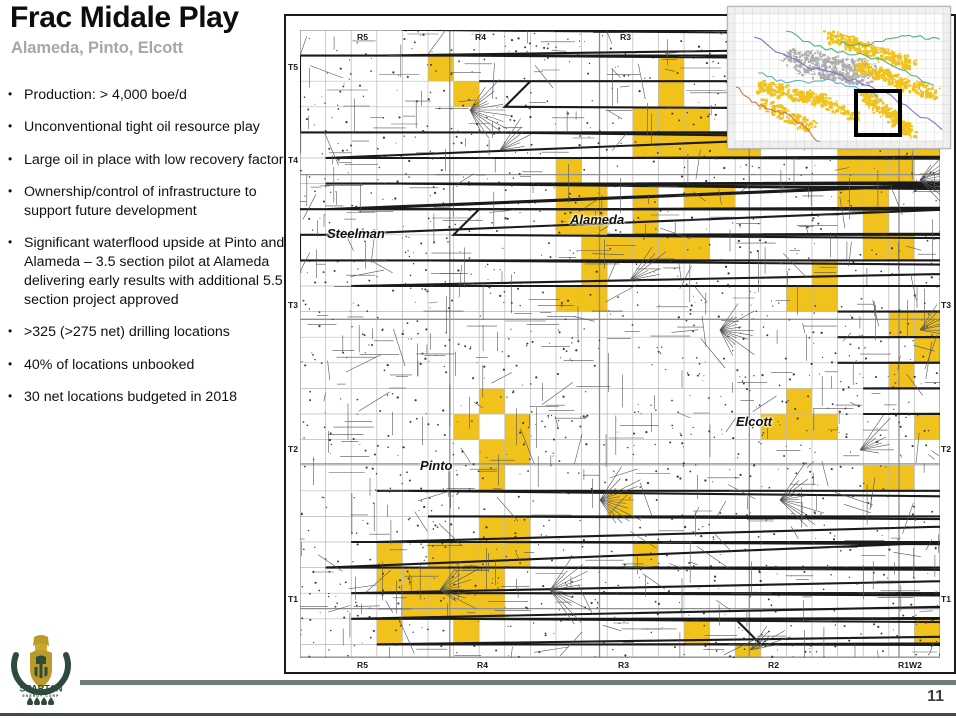 The image size is (956, 719). I want to click on bullet-item: • >325 (>275 net) drilling locations, so click(147, 332).